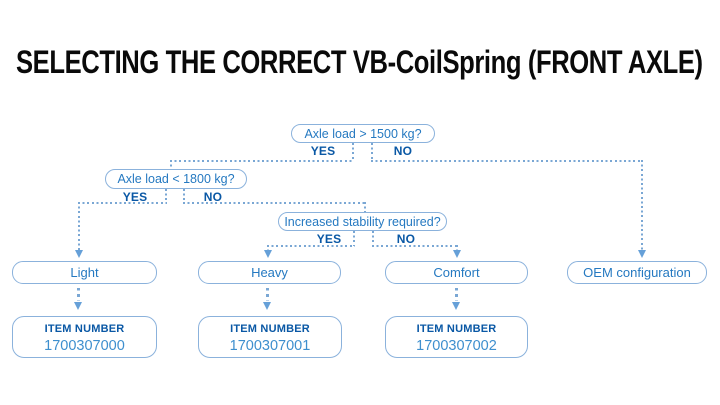 Image resolution: width=720 pixels, height=405 pixels. What do you see at coordinates (641, 254) in the screenshot?
I see `arrow-down-oem-icon` at bounding box center [641, 254].